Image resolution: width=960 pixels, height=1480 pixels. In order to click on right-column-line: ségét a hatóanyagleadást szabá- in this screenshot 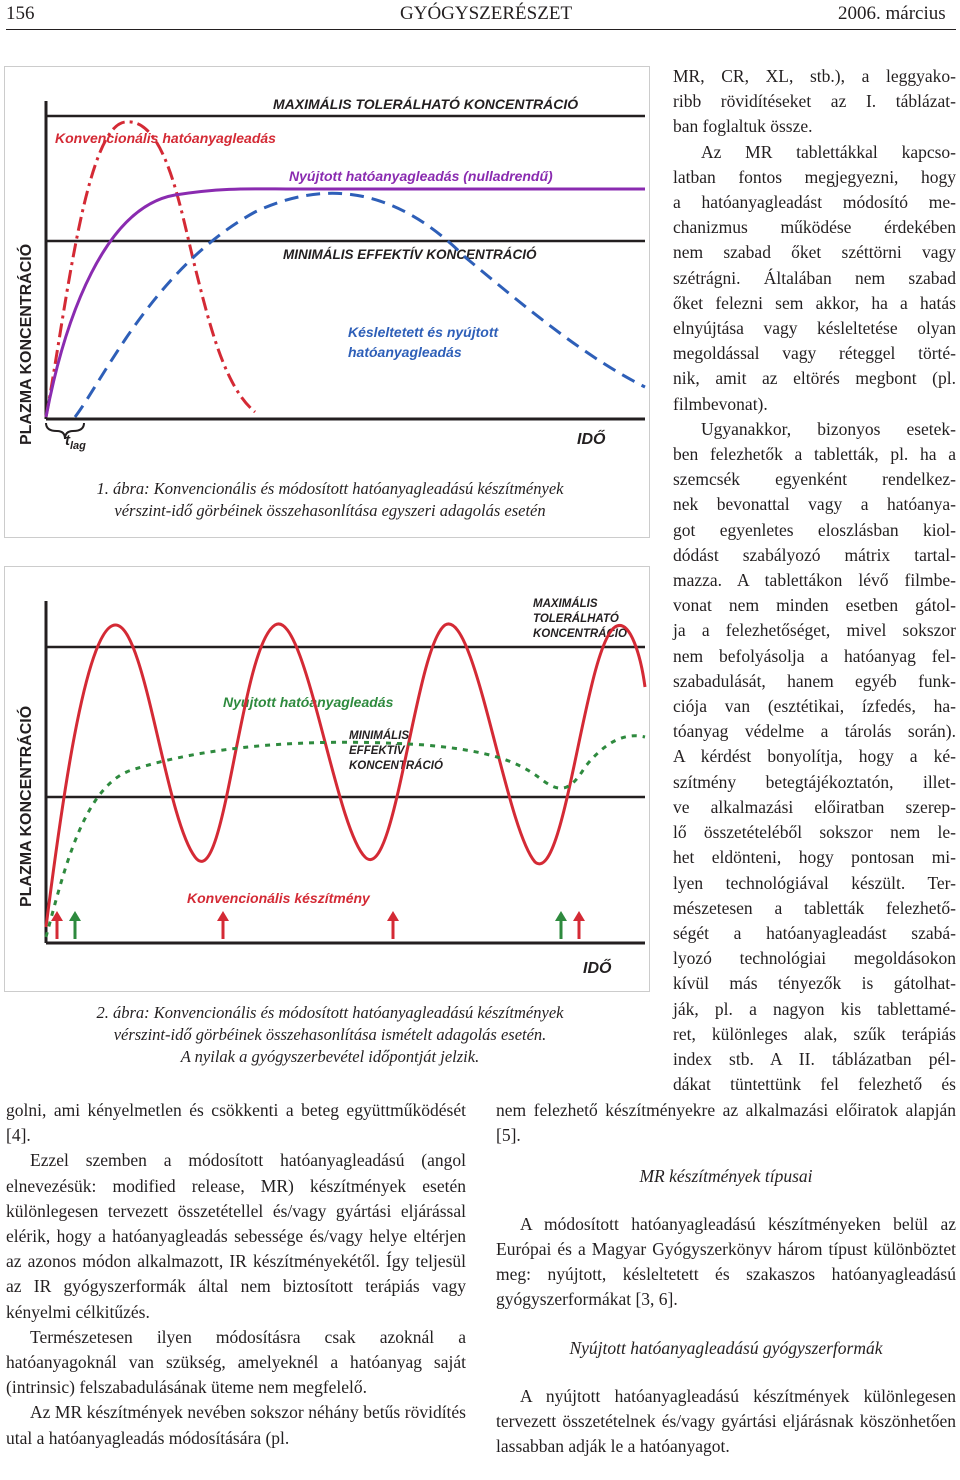, I will do `click(814, 932)`.